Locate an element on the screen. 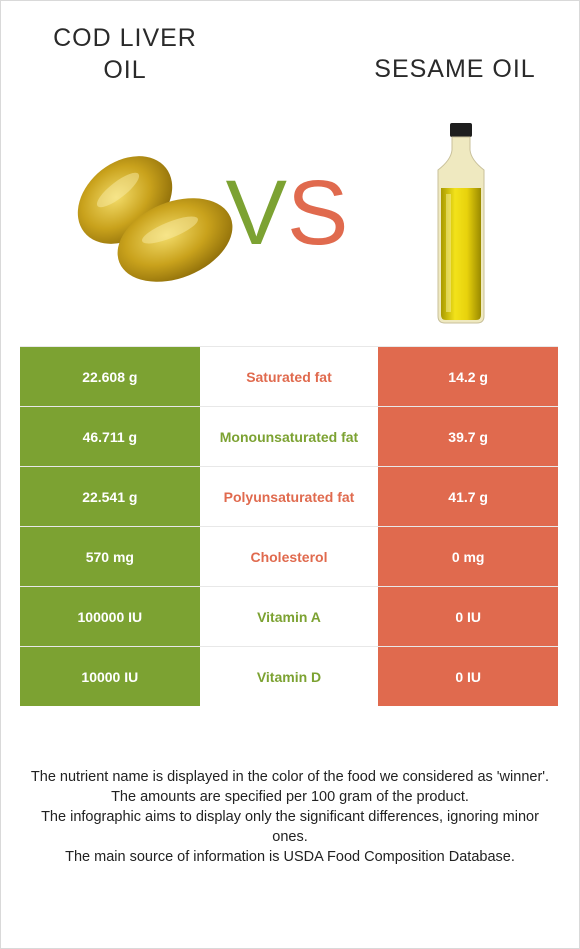  right-food-title: SESAME OIL is located at coordinates (455, 69).